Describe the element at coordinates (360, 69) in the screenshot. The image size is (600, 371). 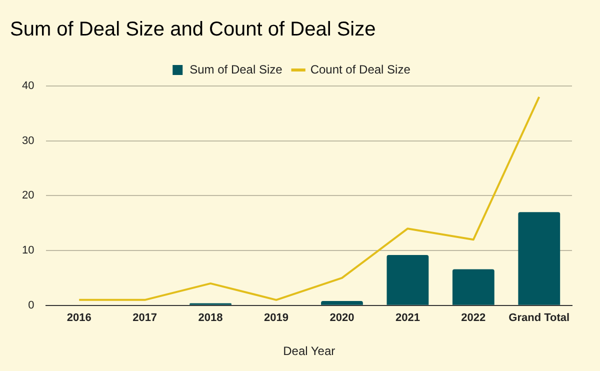
I see `legend-label: Count of Deal Size` at that location.